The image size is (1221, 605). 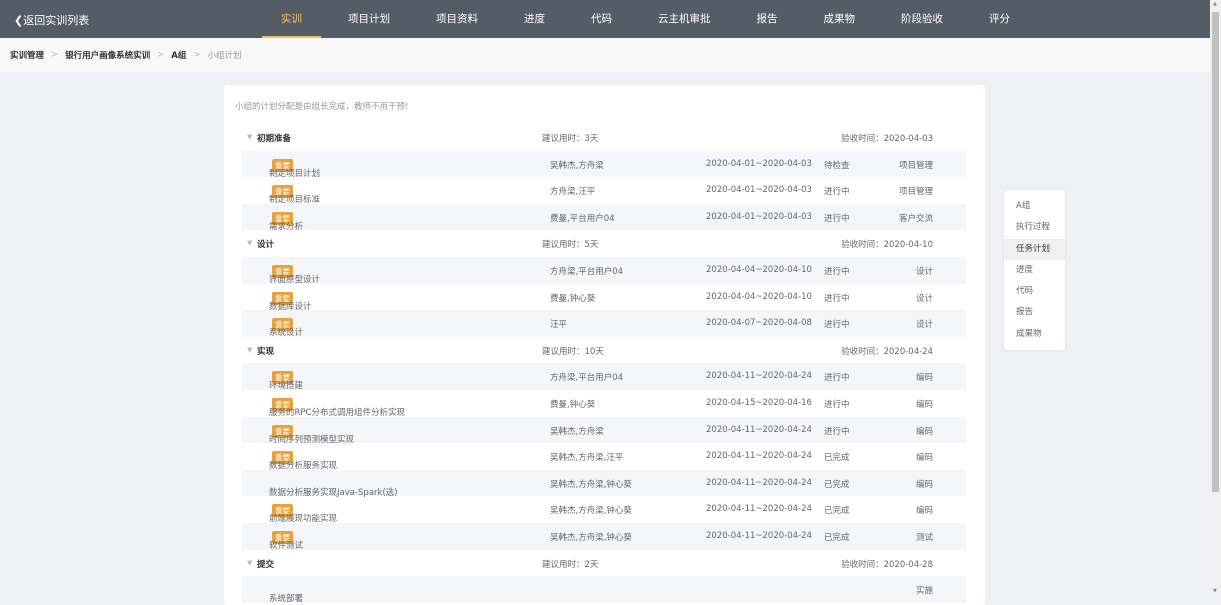 I want to click on scroll-down-icon: ▼, so click(x=1215, y=591).